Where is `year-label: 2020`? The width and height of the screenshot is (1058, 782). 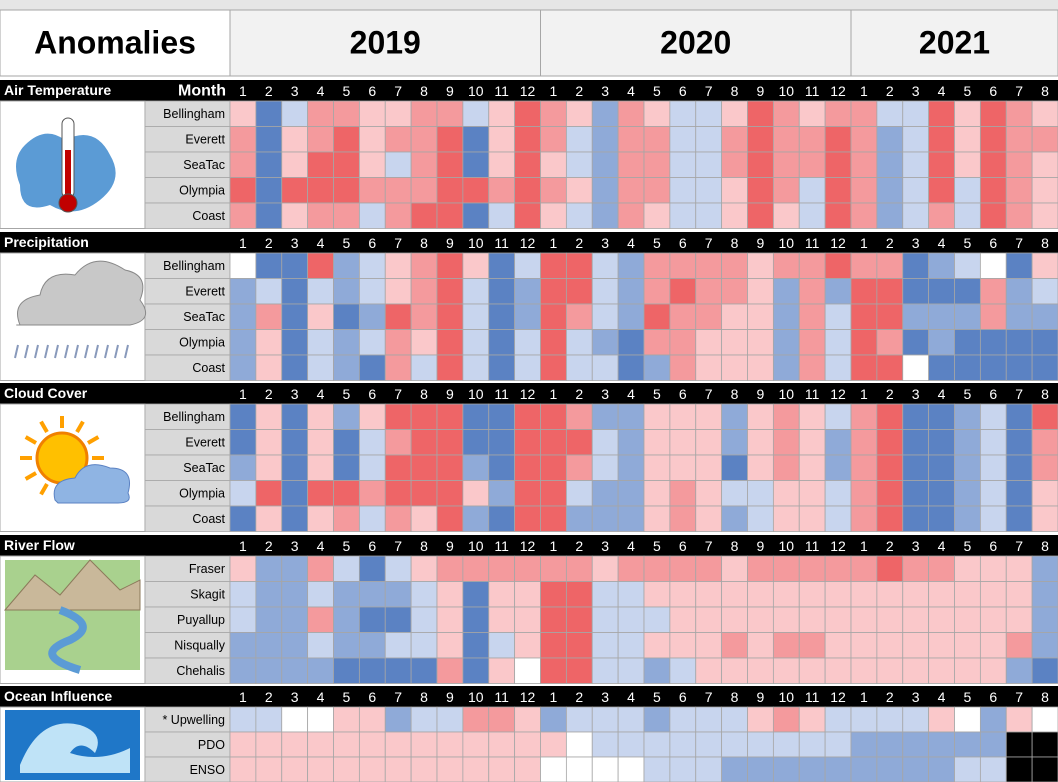
year-label: 2020 is located at coordinates (695, 42).